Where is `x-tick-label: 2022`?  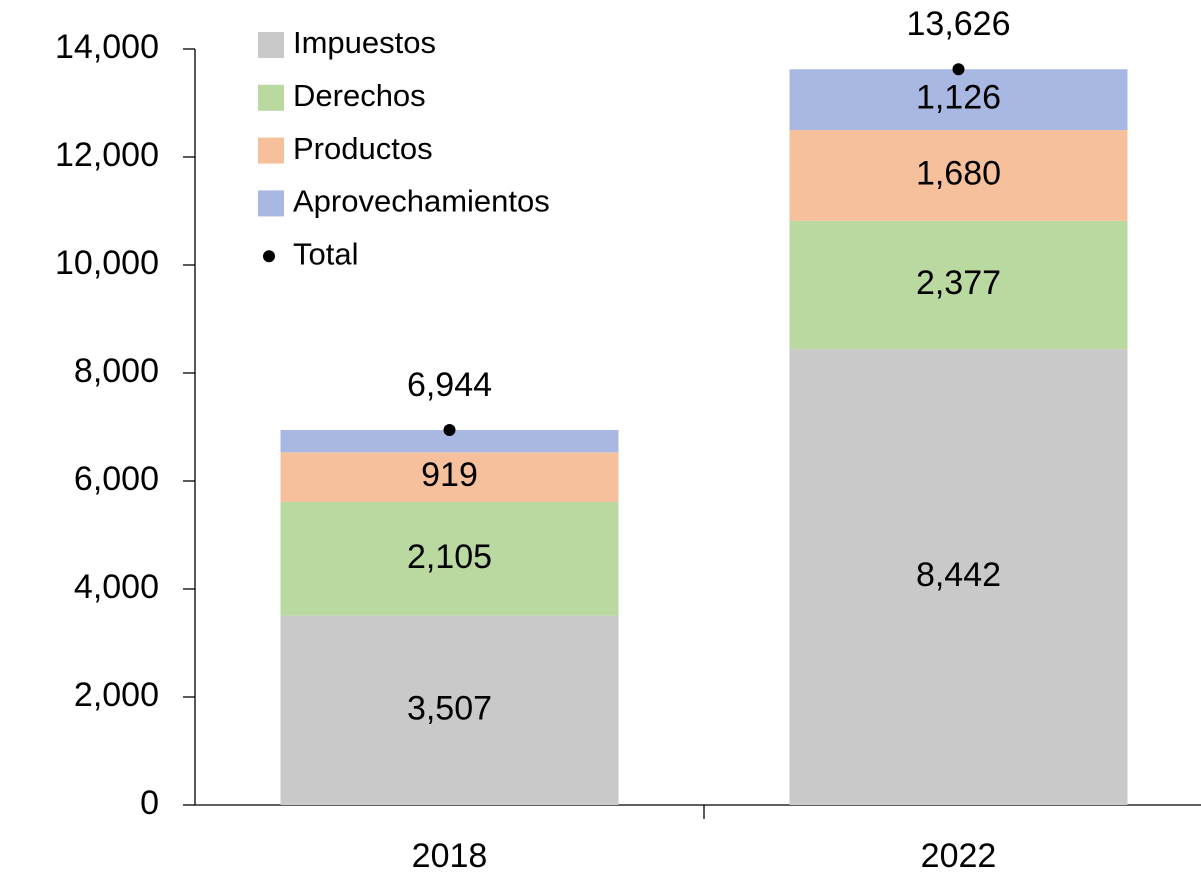
x-tick-label: 2022 is located at coordinates (959, 856).